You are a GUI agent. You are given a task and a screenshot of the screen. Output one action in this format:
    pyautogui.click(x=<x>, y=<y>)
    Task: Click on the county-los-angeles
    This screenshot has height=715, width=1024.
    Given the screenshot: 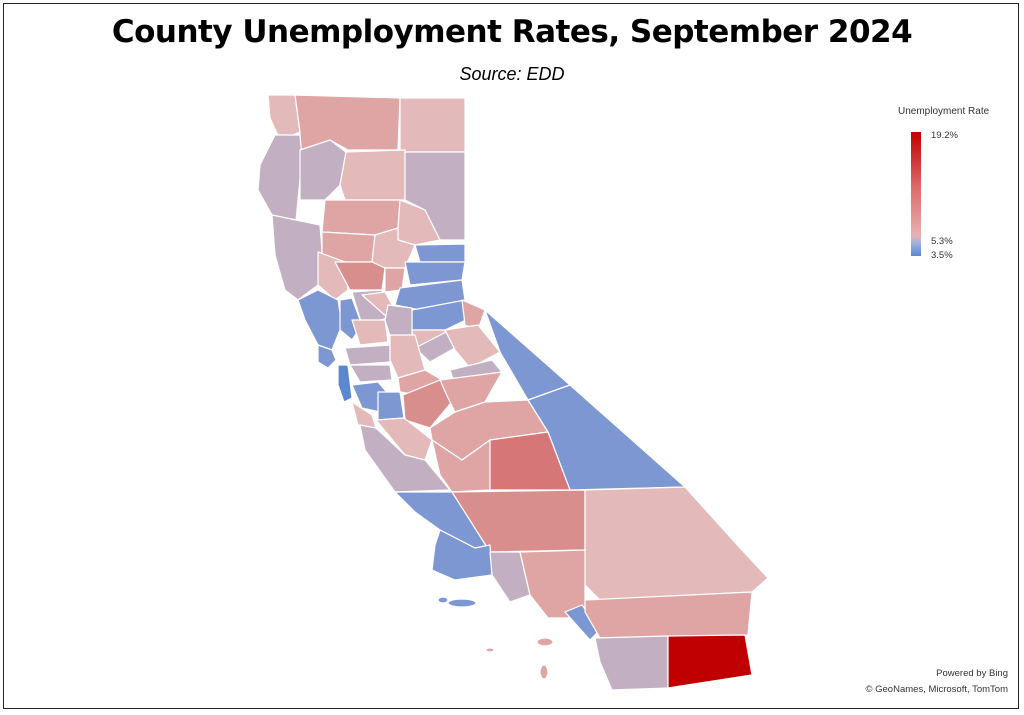 What is the action you would take?
    pyautogui.click(x=552, y=584)
    